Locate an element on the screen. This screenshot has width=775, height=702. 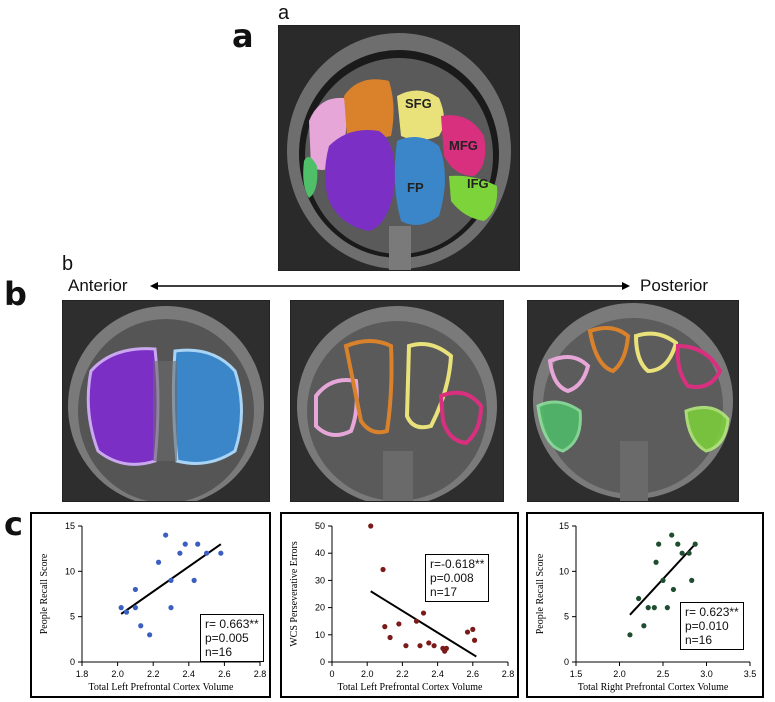
mri-slice-posterior is located at coordinates (633, 401).